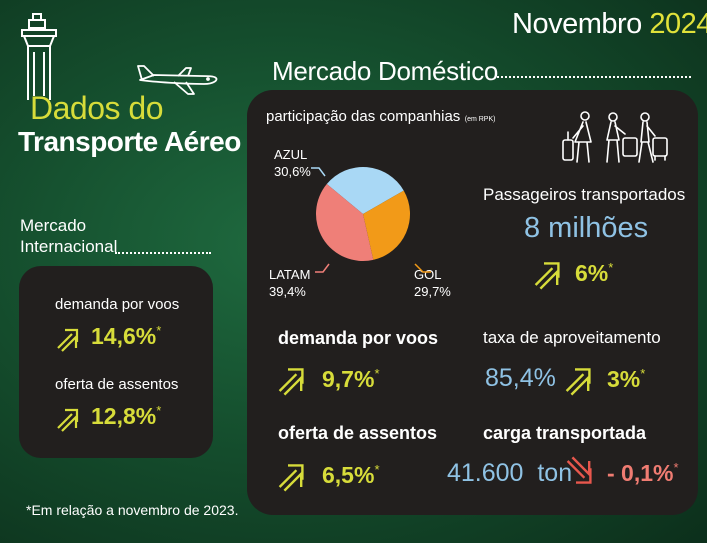 Image resolution: width=707 pixels, height=543 pixels. I want to click on pie-chart-note: (em RPK), so click(480, 119).